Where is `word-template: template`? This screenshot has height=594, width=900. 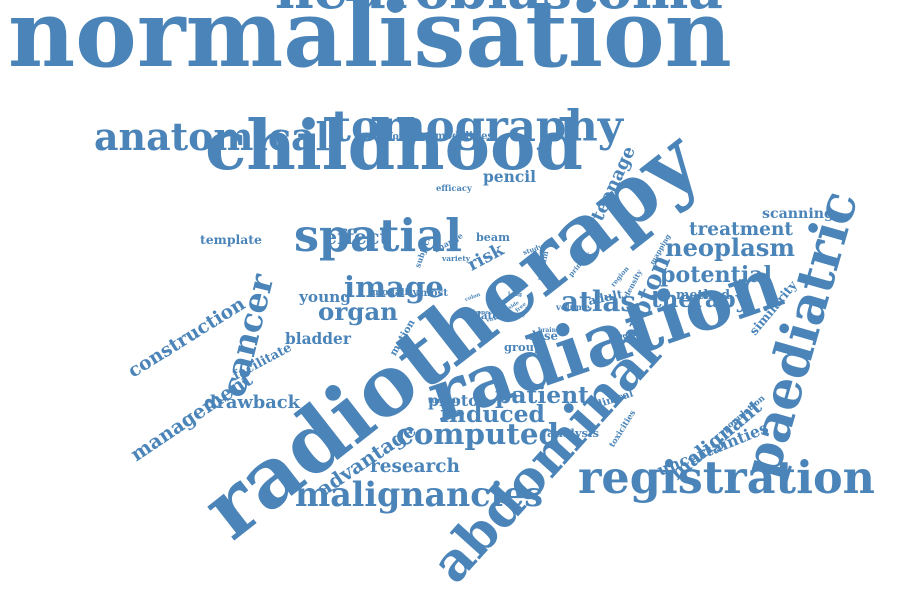
word-template: template is located at coordinates (231, 240).